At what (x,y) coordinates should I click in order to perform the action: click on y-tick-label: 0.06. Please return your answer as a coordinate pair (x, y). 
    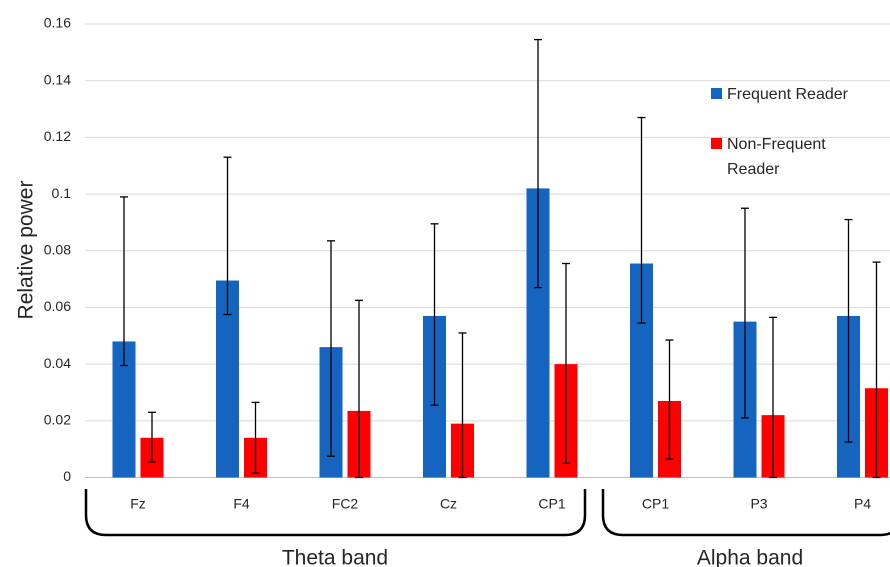
    Looking at the image, I should click on (57, 306).